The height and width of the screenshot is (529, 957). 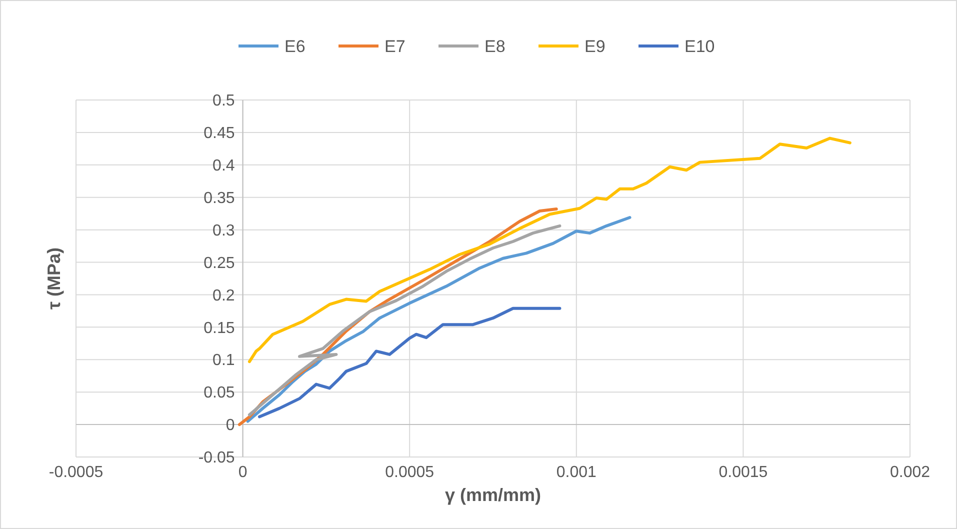 What do you see at coordinates (495, 46) in the screenshot?
I see `legend-label: E8` at bounding box center [495, 46].